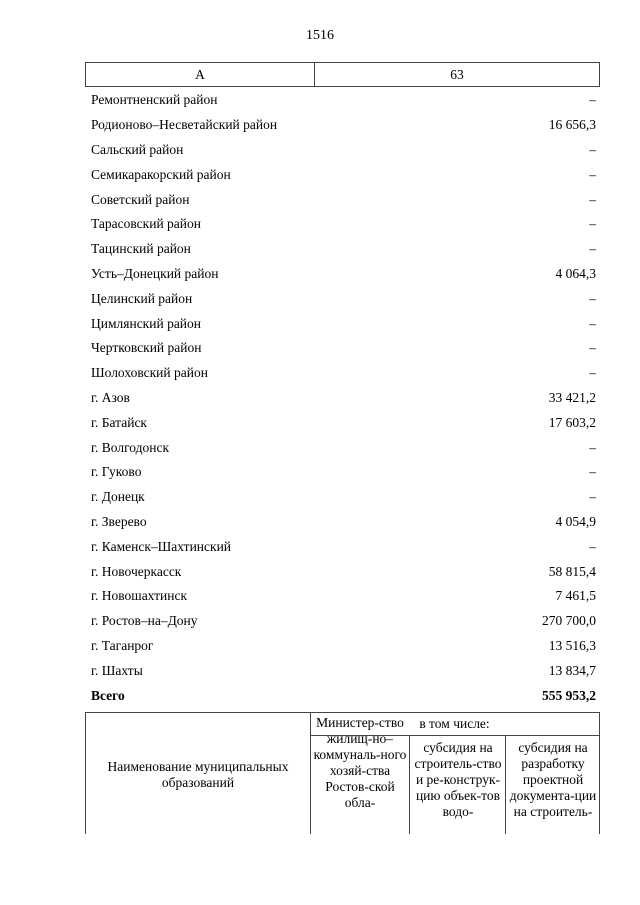  Describe the element at coordinates (343, 497) in the screenshot. I see `table-row: г. Донецк –` at that location.